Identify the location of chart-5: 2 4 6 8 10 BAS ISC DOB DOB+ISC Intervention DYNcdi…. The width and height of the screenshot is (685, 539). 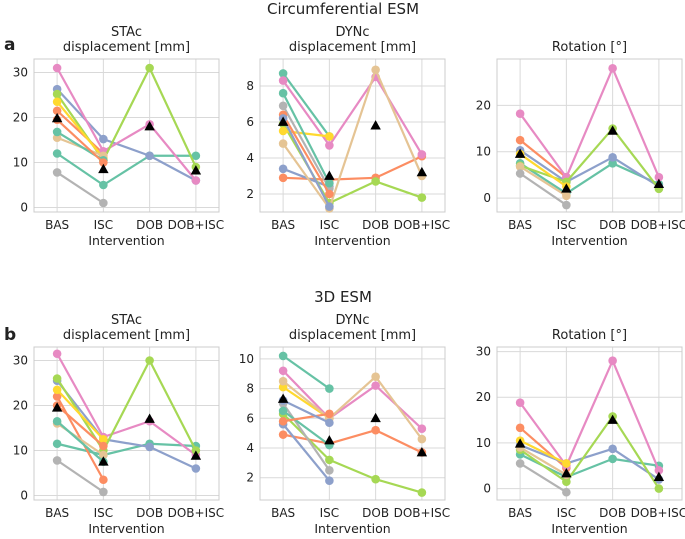
(344, 424).